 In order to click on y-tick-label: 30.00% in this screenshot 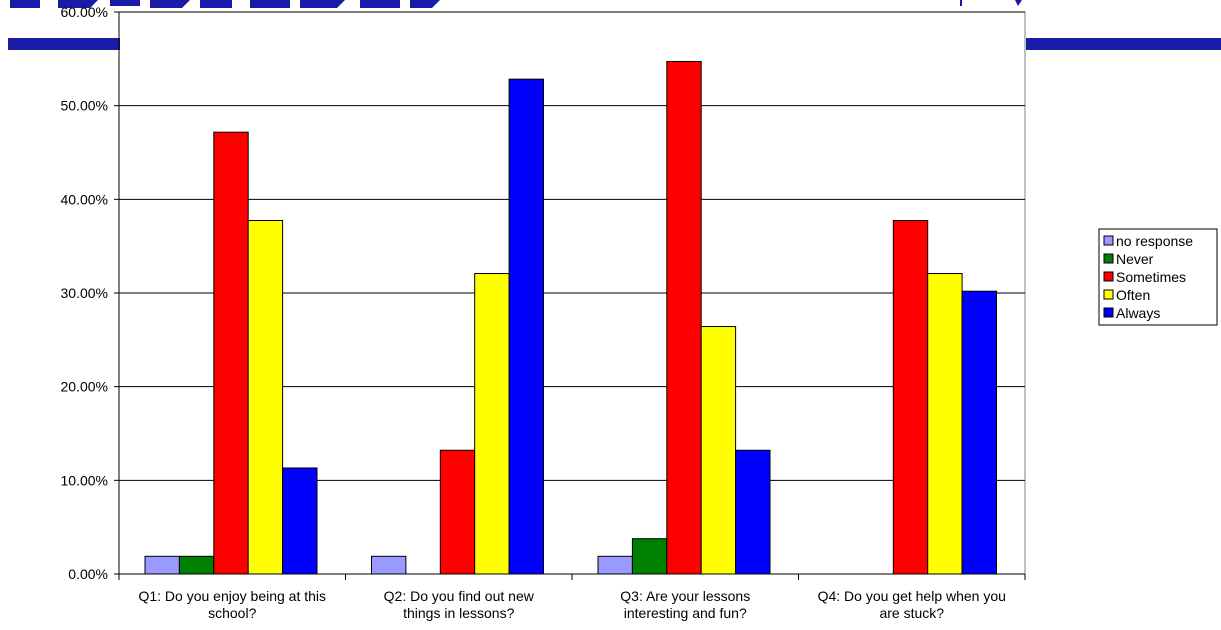, I will do `click(84, 293)`.